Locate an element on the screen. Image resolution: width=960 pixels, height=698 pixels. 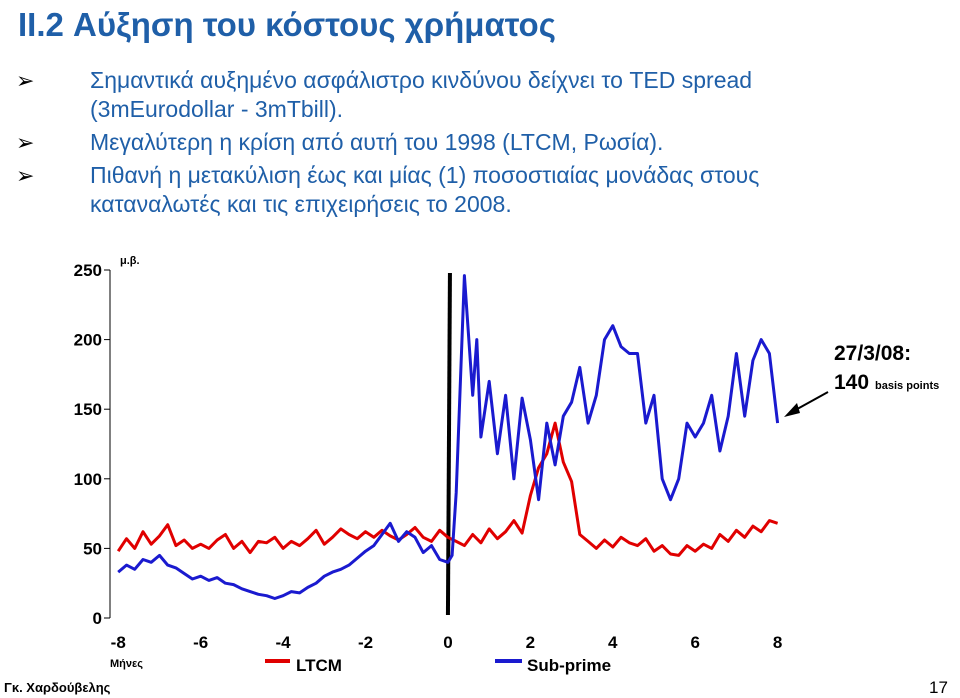
legend-label-sub-prime: Sub-prime is located at coordinates (569, 665).